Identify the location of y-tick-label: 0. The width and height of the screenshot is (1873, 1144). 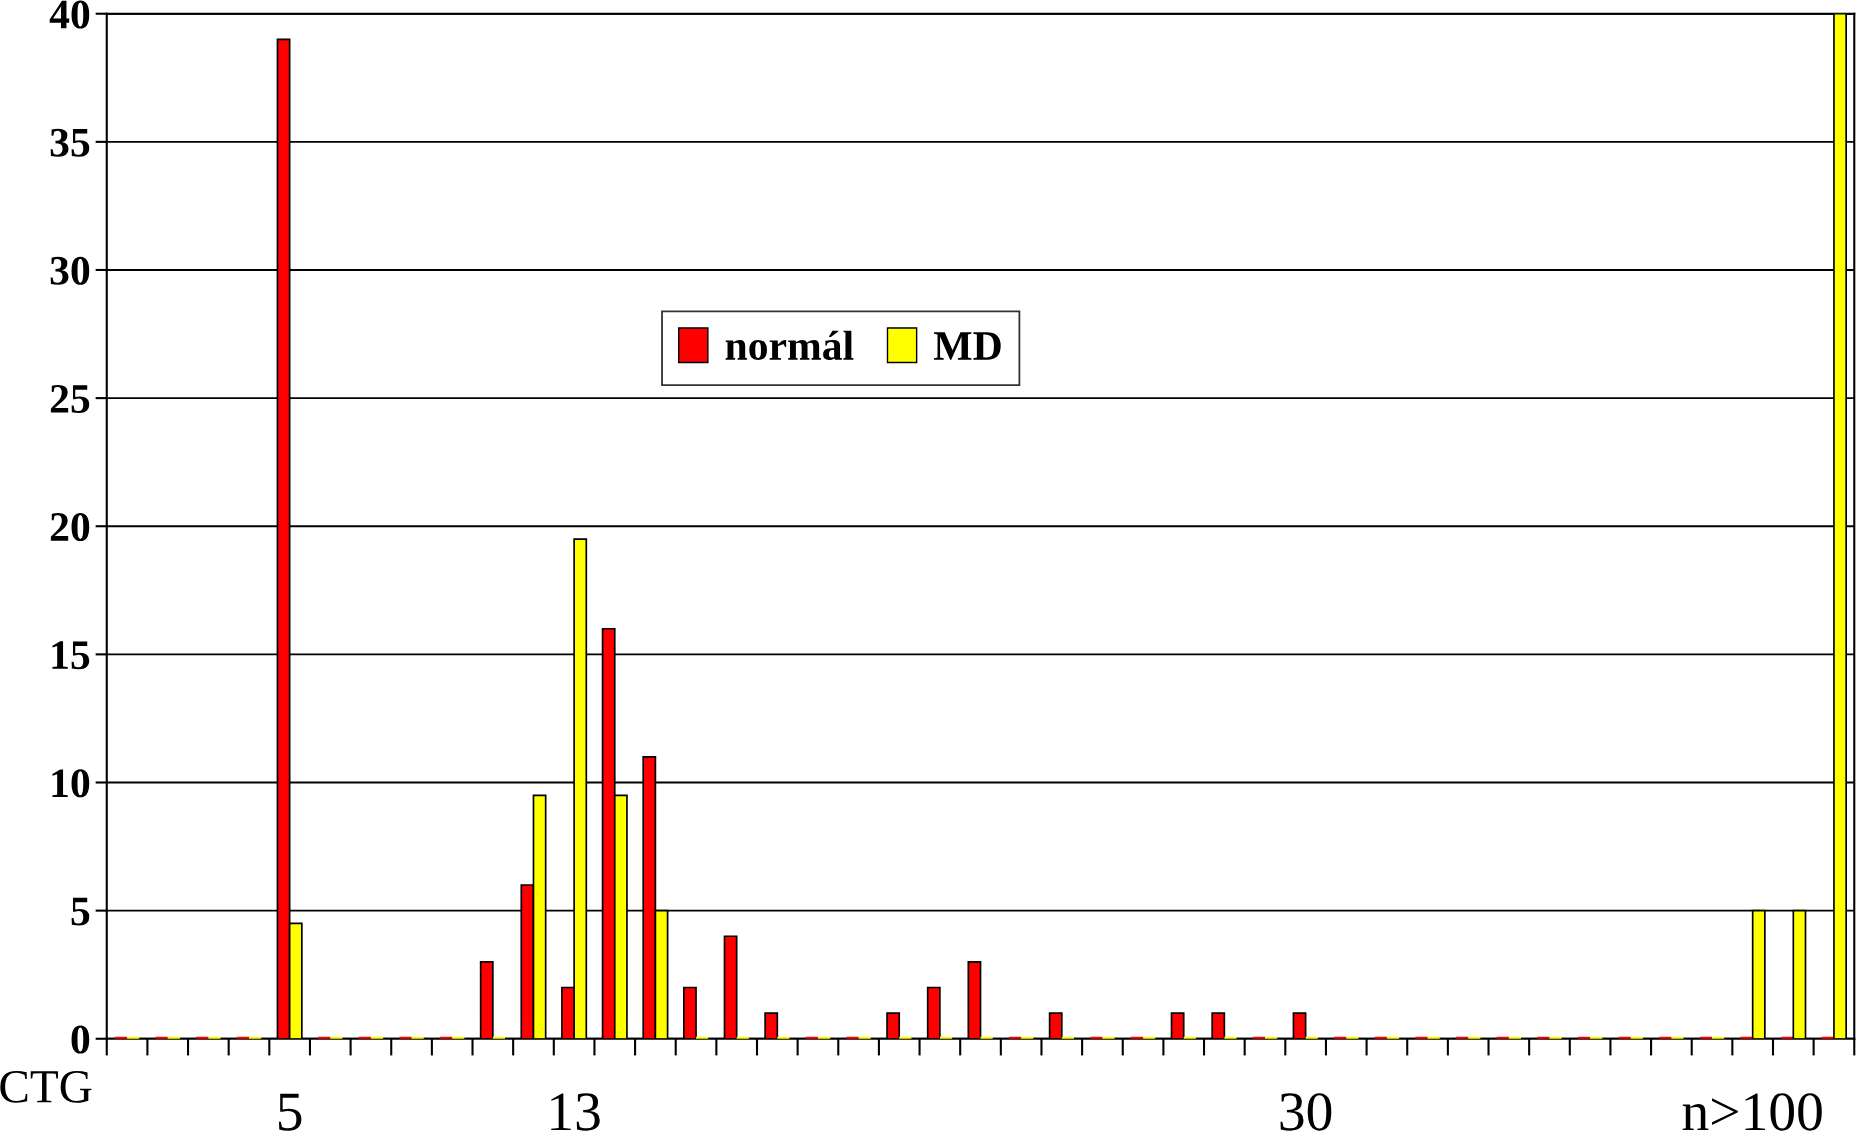
(80, 1039).